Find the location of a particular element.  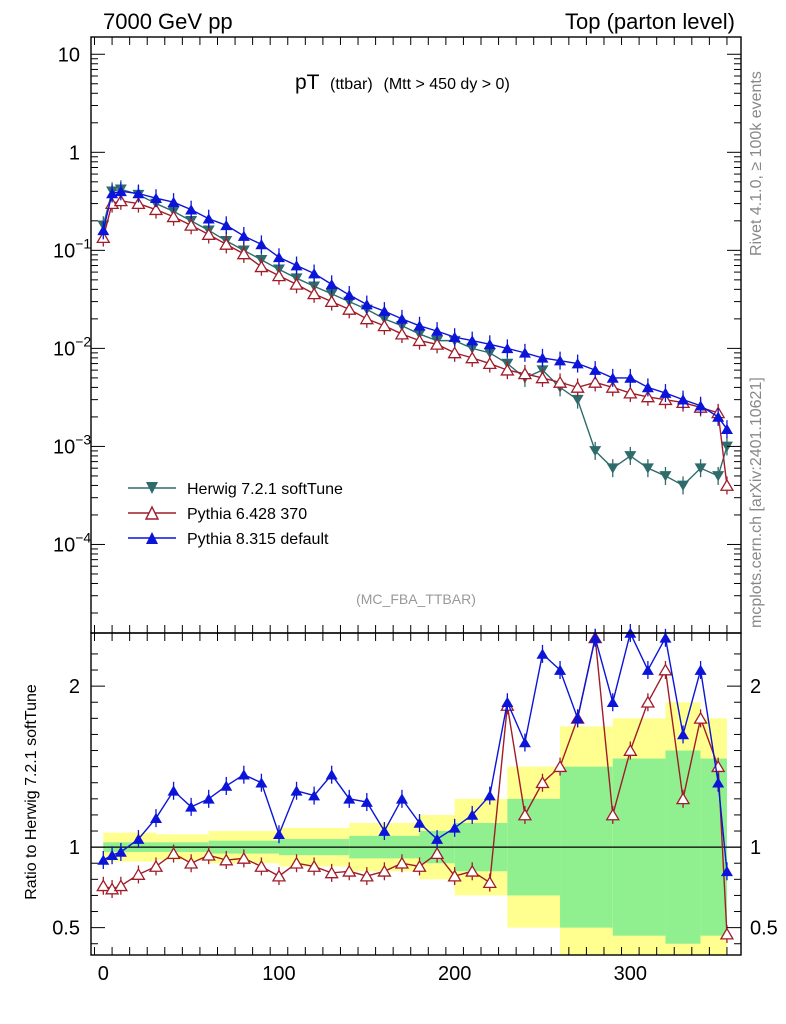

main-title: pT (ttbar) (Mtt > 450 dy > 0) is located at coordinates (402, 82).